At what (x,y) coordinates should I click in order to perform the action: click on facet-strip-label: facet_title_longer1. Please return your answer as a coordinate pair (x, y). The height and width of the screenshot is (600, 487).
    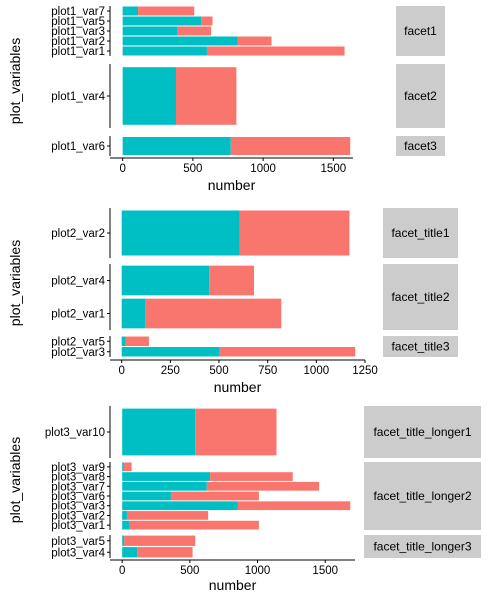
    Looking at the image, I should click on (422, 432).